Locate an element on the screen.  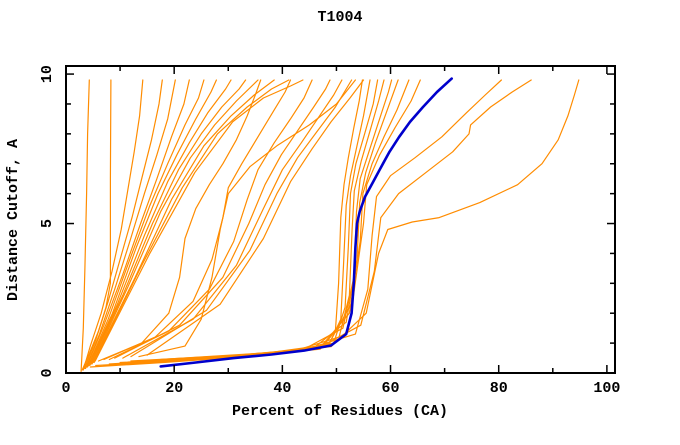
y-tick-label: 10 is located at coordinates (47, 74).